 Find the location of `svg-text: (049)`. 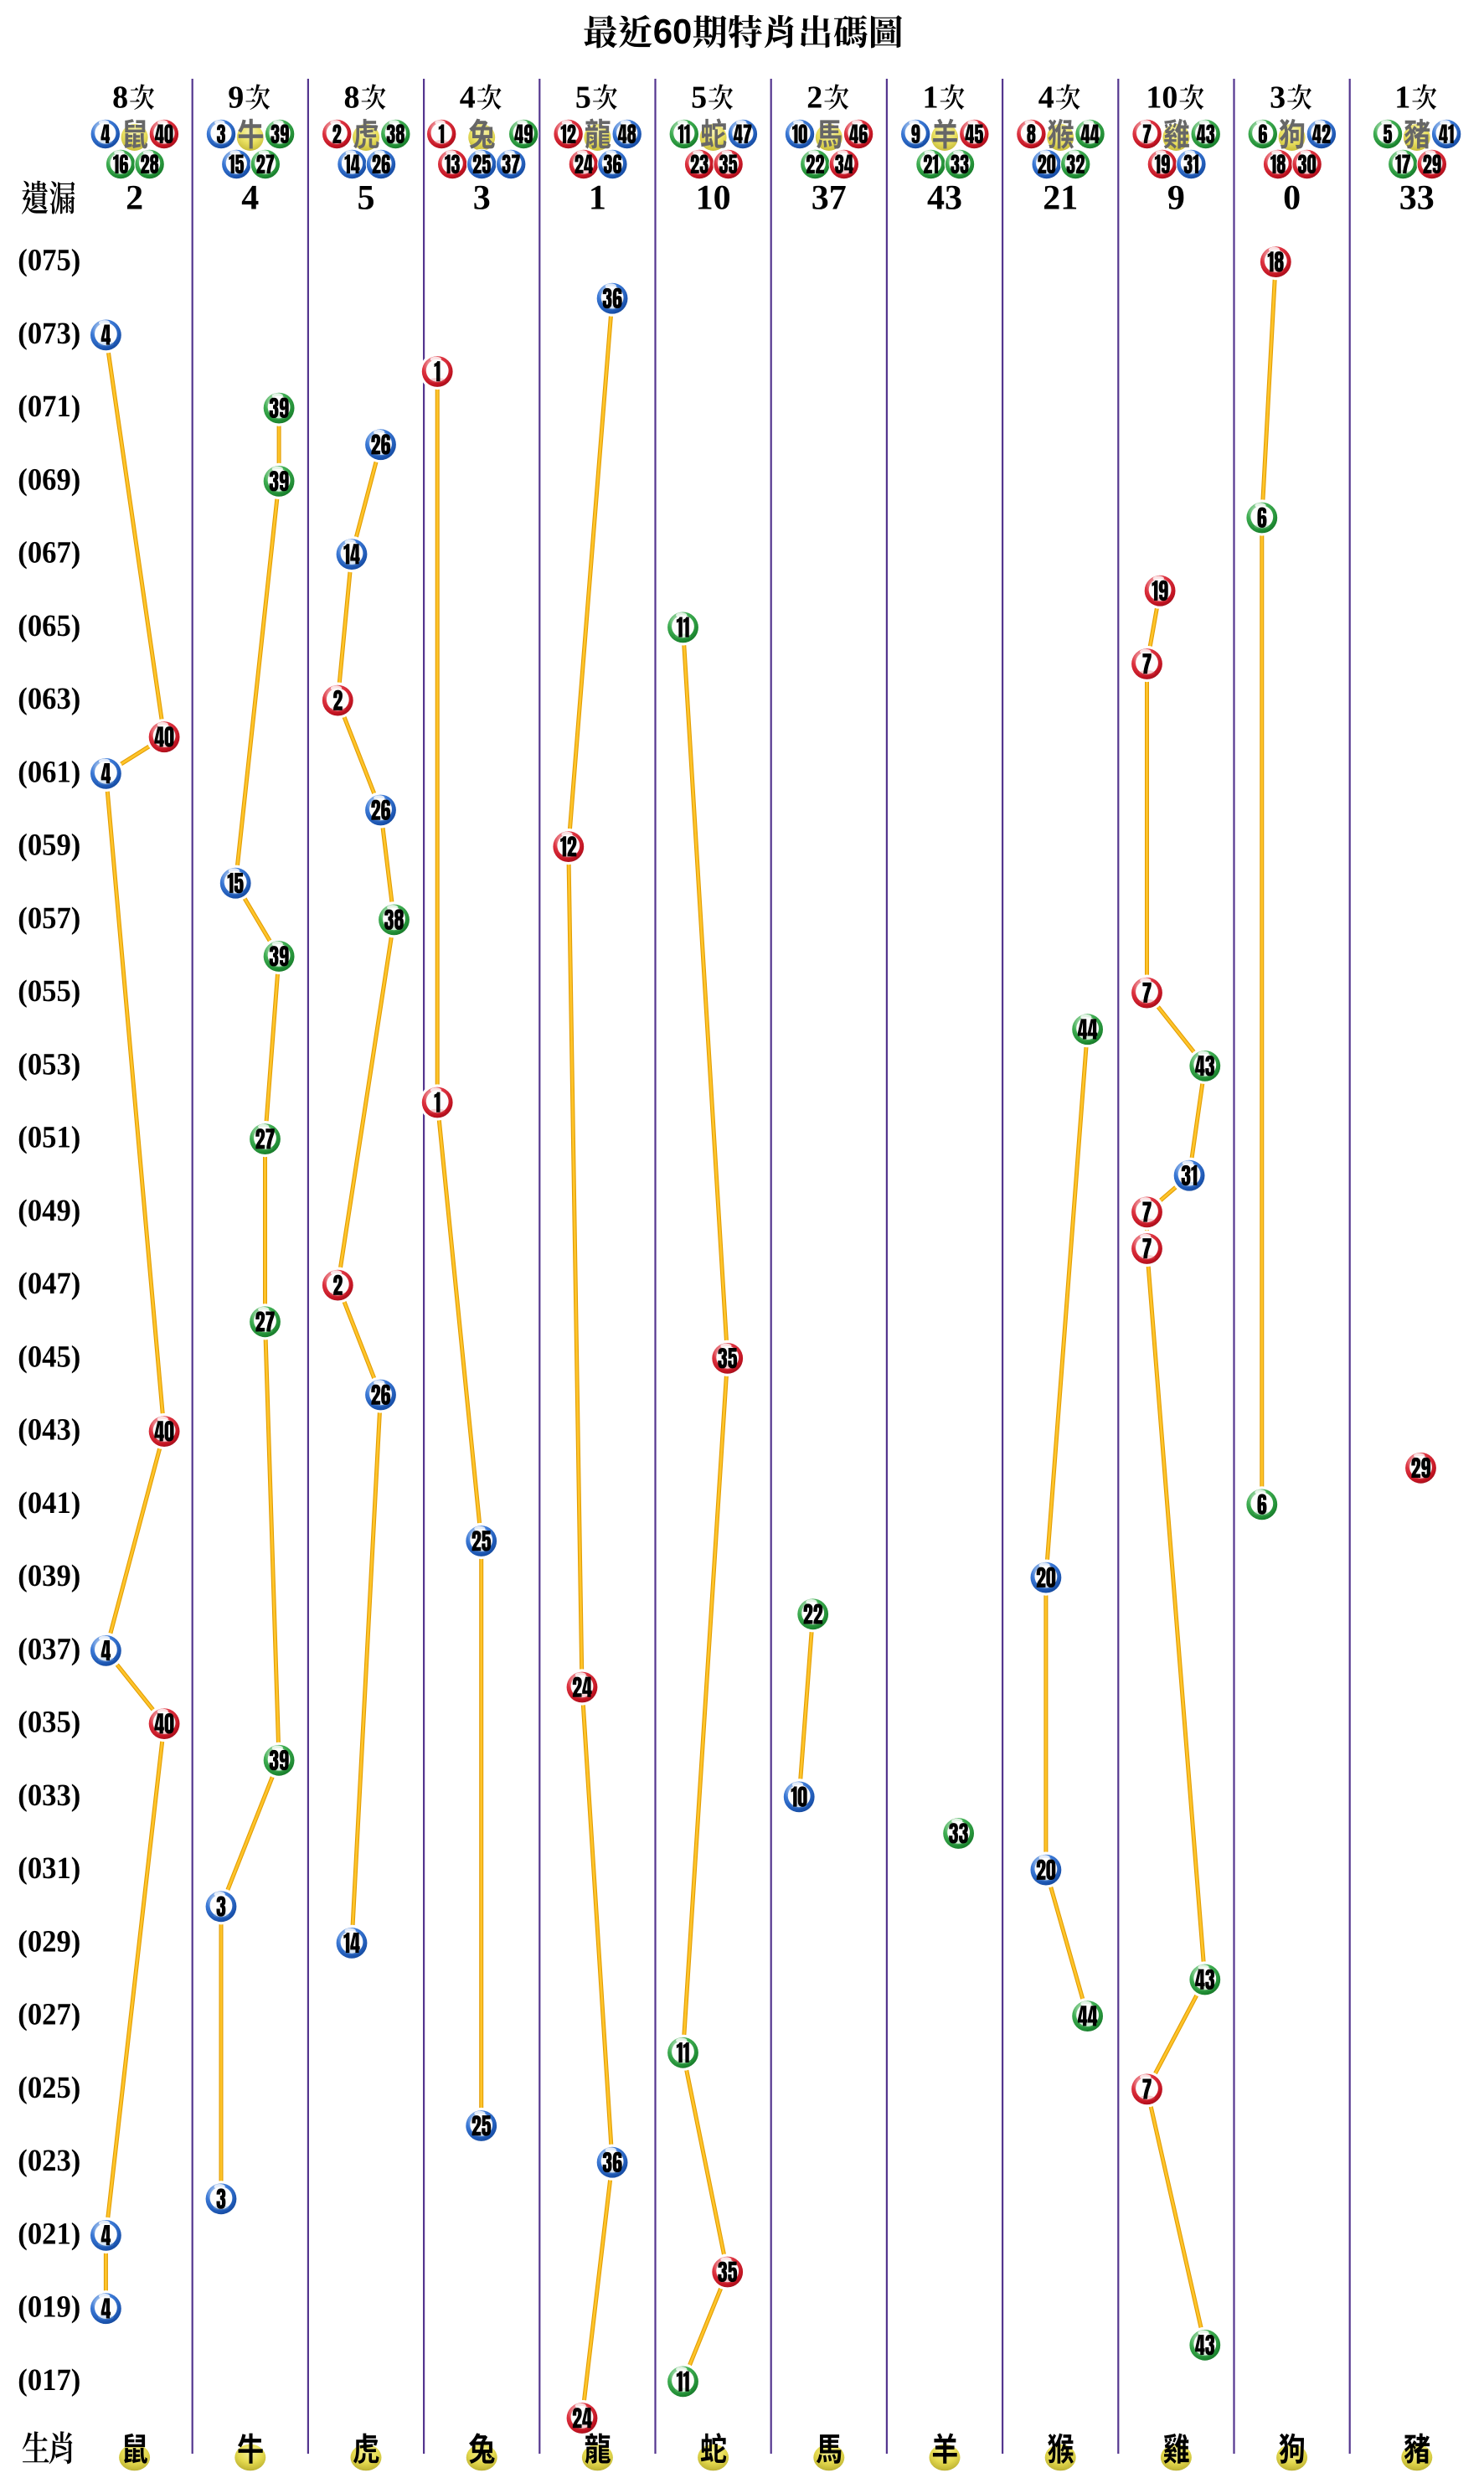

svg-text: (049) is located at coordinates (49, 1211).